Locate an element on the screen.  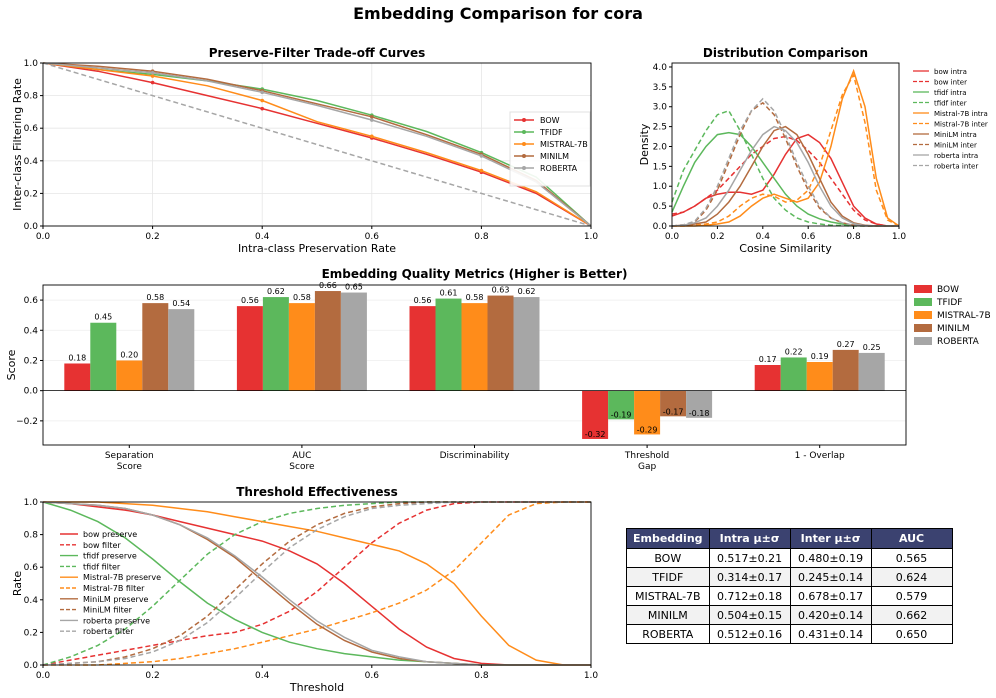
y-tick-label: 4.0 is located at coordinates (660, 68).